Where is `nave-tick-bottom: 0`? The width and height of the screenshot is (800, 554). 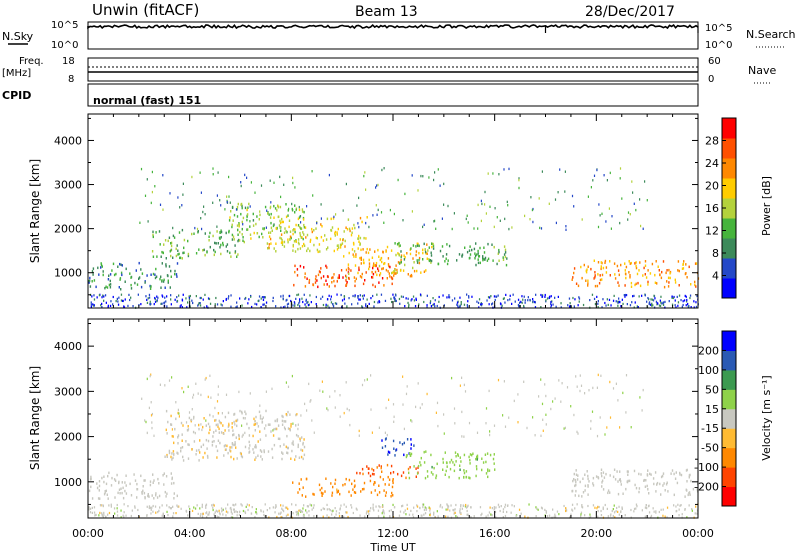
nave-tick-bottom: 0 is located at coordinates (711, 79).